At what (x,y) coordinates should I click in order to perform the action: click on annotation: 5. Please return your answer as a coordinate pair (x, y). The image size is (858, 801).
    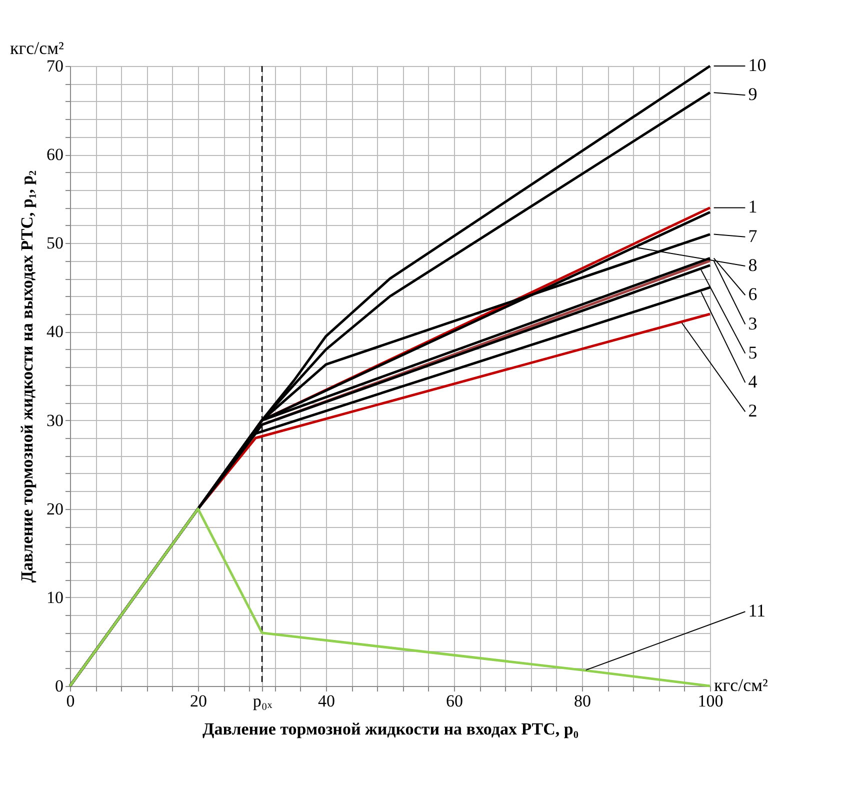
    Looking at the image, I should click on (753, 352).